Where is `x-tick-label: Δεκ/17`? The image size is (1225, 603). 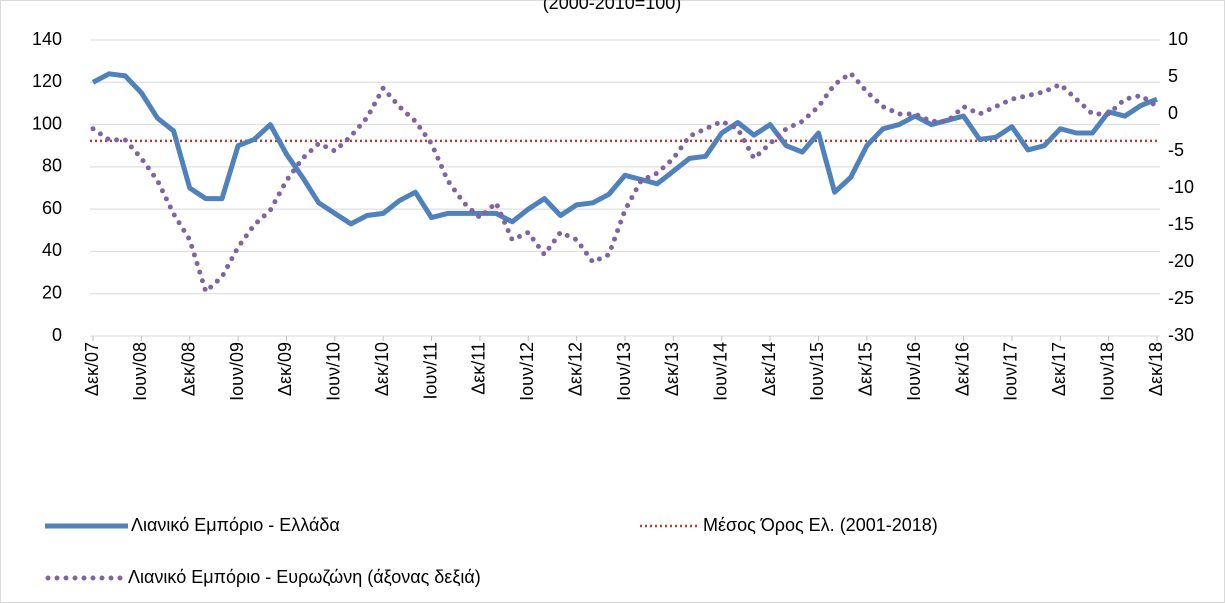 x-tick-label: Δεκ/17 is located at coordinates (1059, 369).